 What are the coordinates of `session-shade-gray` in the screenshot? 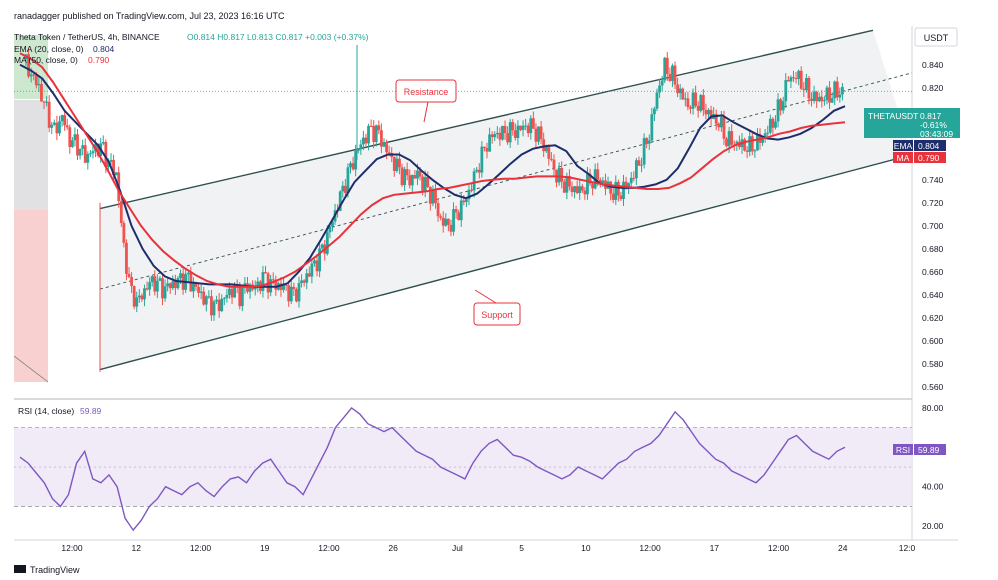 It's located at (31, 155).